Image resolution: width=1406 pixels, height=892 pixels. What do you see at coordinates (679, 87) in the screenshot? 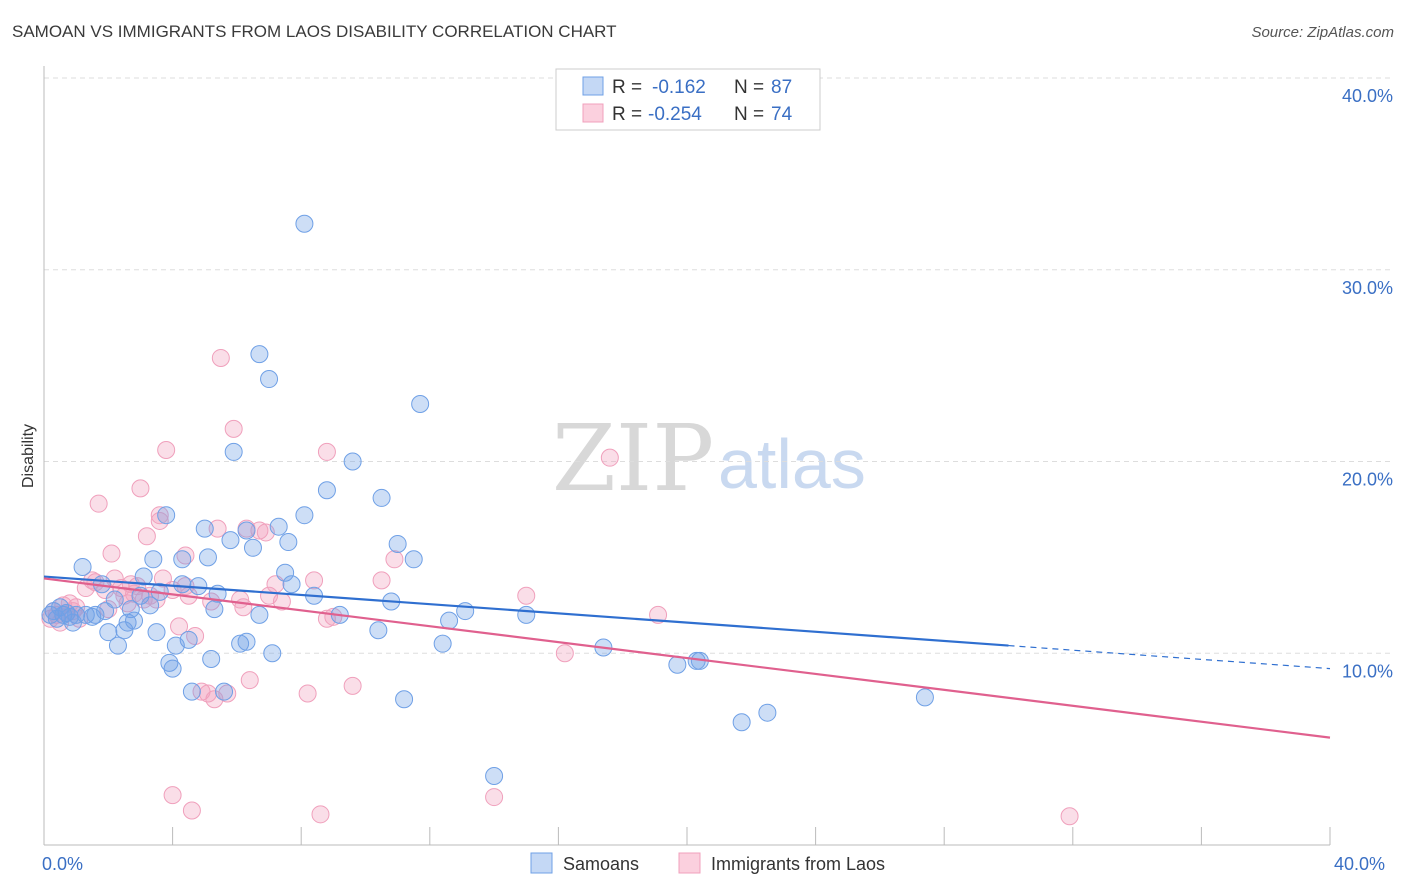
I see `legend-r-value-1: -0.162` at bounding box center [679, 87].